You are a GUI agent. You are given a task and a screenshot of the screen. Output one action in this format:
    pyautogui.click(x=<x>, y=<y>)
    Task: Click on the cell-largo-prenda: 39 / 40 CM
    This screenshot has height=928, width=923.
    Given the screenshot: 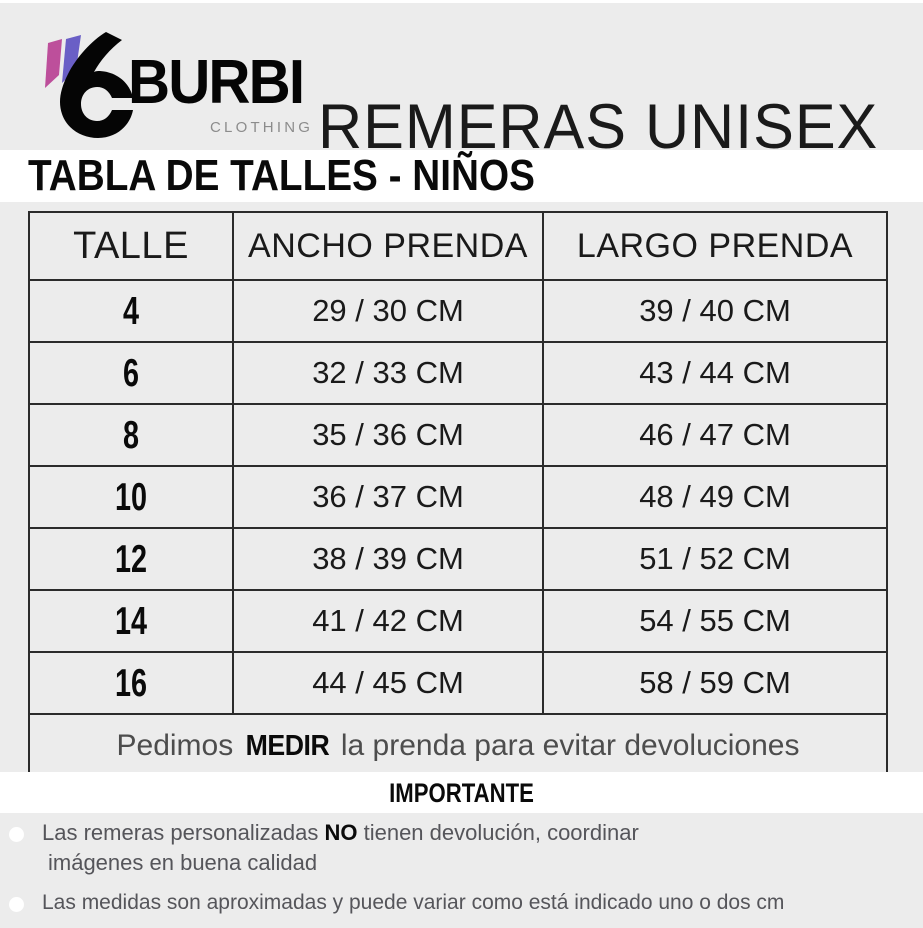 What is the action you would take?
    pyautogui.click(x=715, y=311)
    